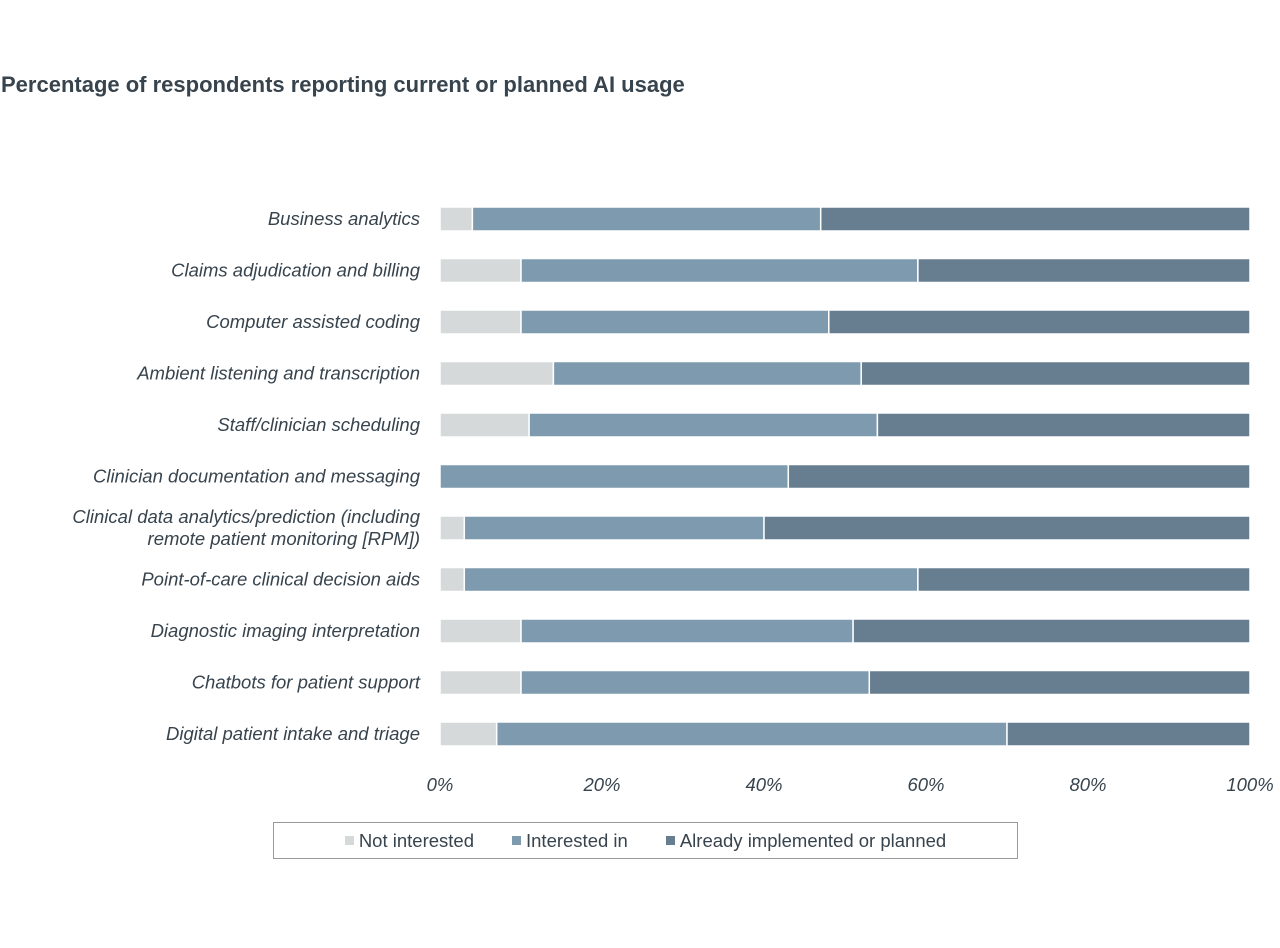 The image size is (1280, 948). What do you see at coordinates (577, 840) in the screenshot?
I see `legend-label: Interested in` at bounding box center [577, 840].